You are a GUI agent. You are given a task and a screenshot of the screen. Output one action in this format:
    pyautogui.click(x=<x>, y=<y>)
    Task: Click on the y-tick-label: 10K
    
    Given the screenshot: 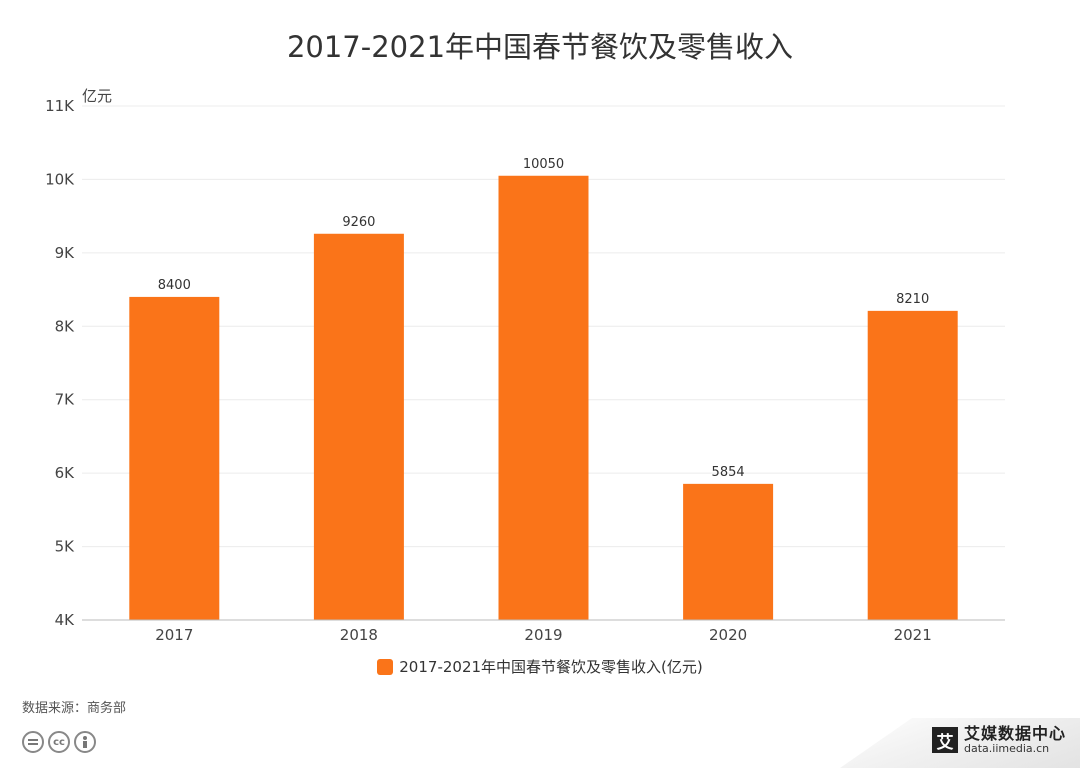 What is the action you would take?
    pyautogui.click(x=60, y=179)
    